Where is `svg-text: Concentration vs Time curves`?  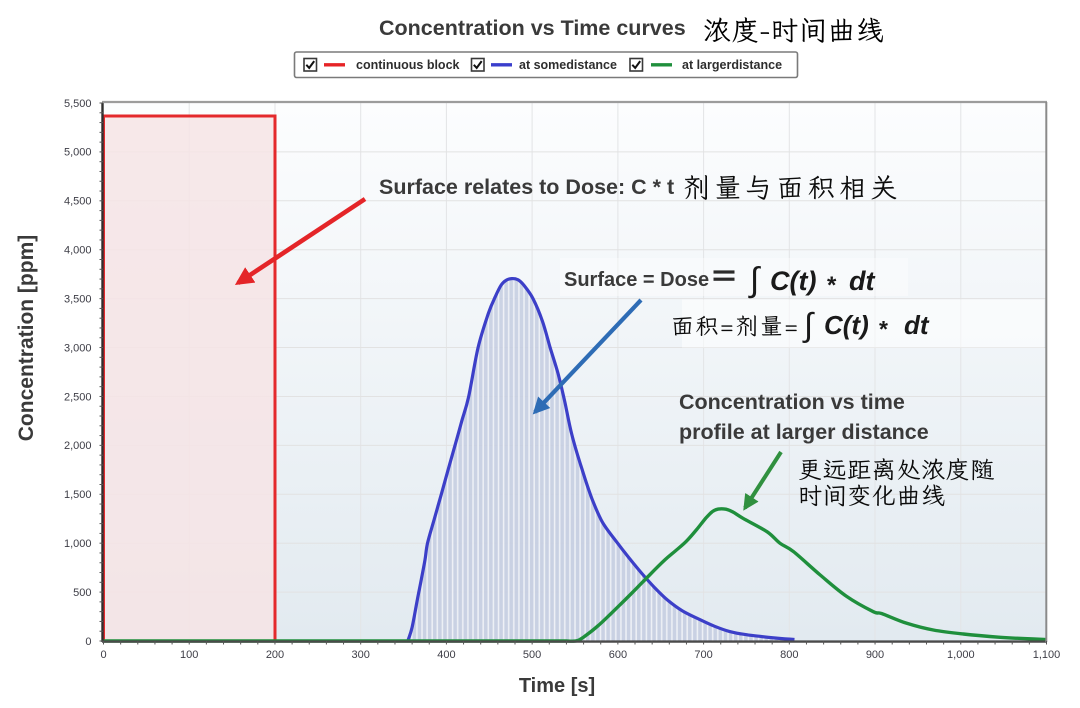 svg-text: Concentration vs Time curves is located at coordinates (532, 28).